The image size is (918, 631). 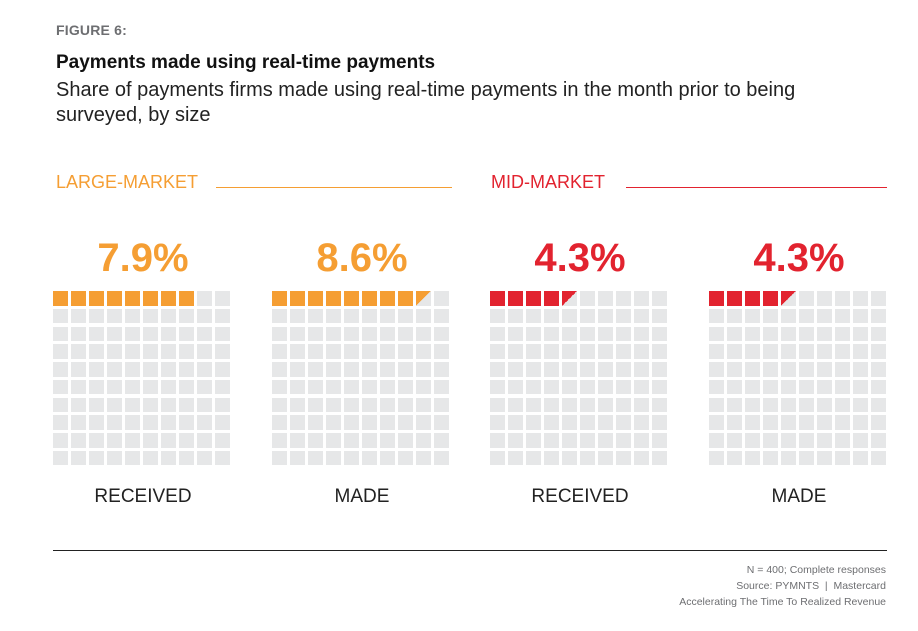 I want to click on value-label: 8.6%, so click(x=362, y=258).